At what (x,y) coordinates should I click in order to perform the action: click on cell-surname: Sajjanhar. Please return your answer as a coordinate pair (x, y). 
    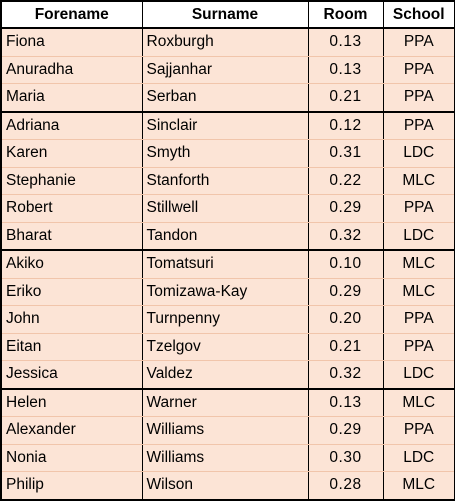
    Looking at the image, I should click on (225, 69).